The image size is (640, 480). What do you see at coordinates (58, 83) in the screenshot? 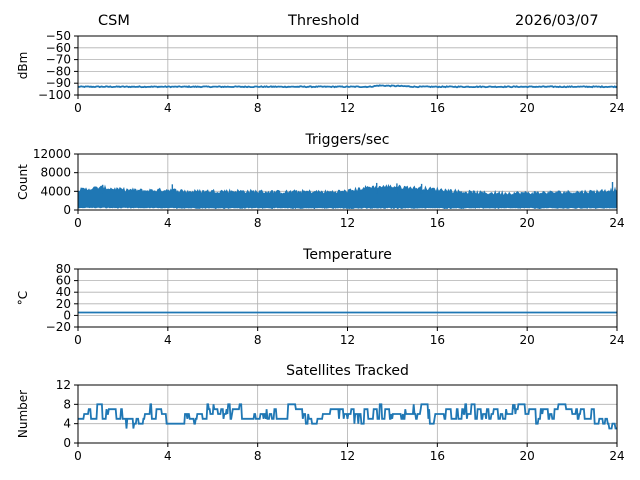
I see `y-tick-label: −90` at bounding box center [58, 83].